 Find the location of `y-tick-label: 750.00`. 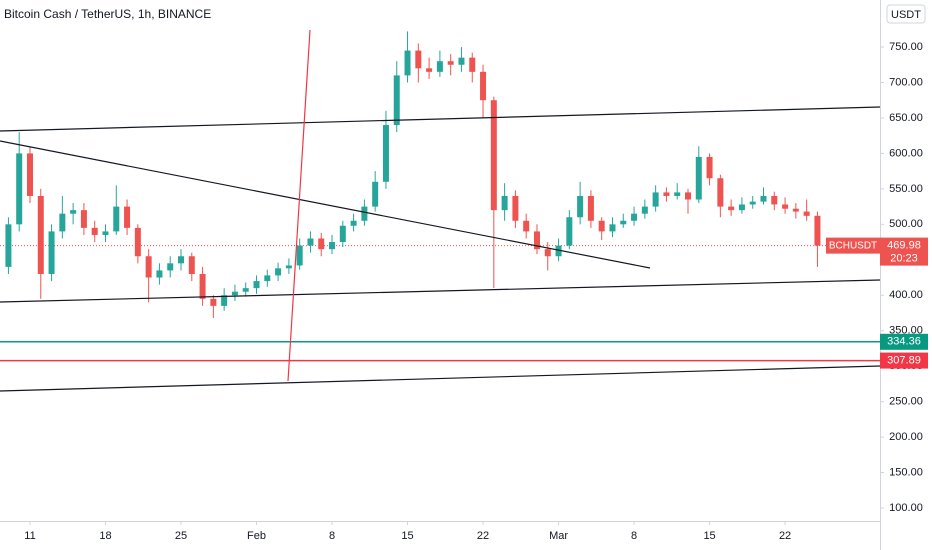

y-tick-label: 750.00 is located at coordinates (906, 47).